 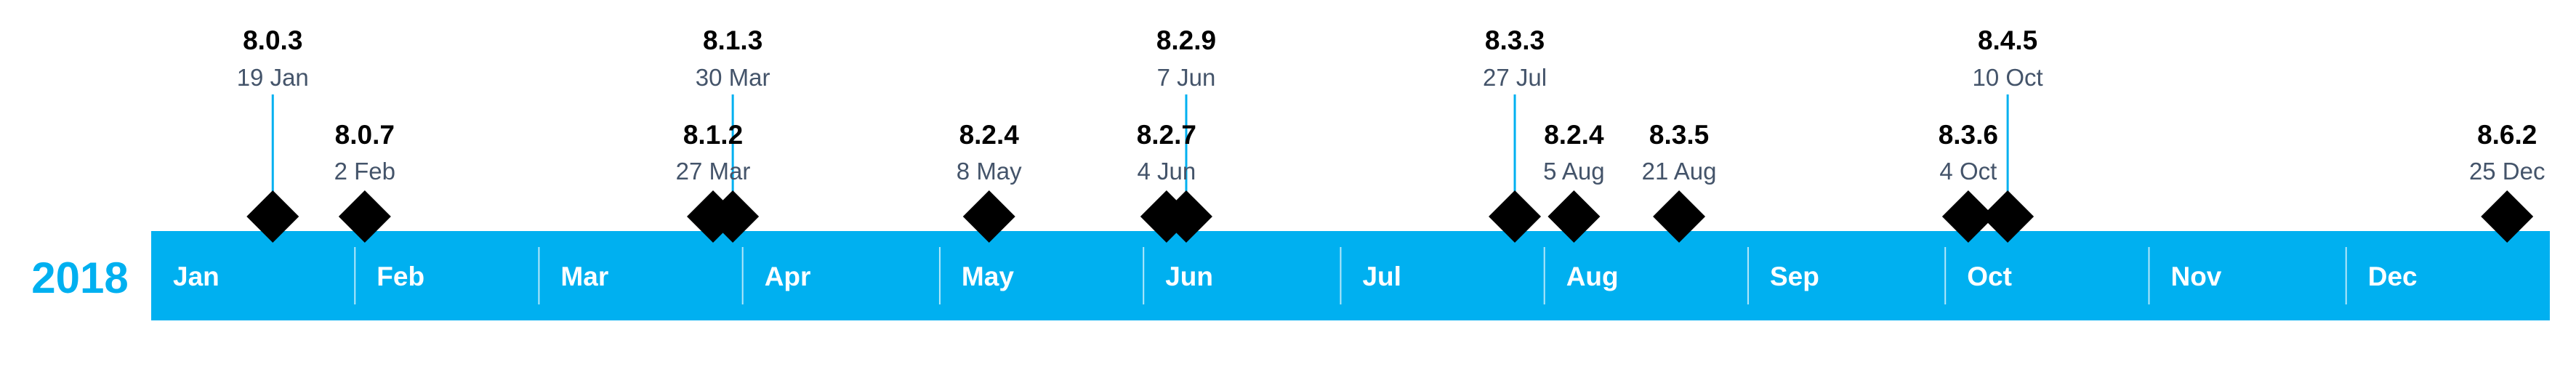 What do you see at coordinates (732, 40) in the screenshot?
I see `release-version: 8.1.3` at bounding box center [732, 40].